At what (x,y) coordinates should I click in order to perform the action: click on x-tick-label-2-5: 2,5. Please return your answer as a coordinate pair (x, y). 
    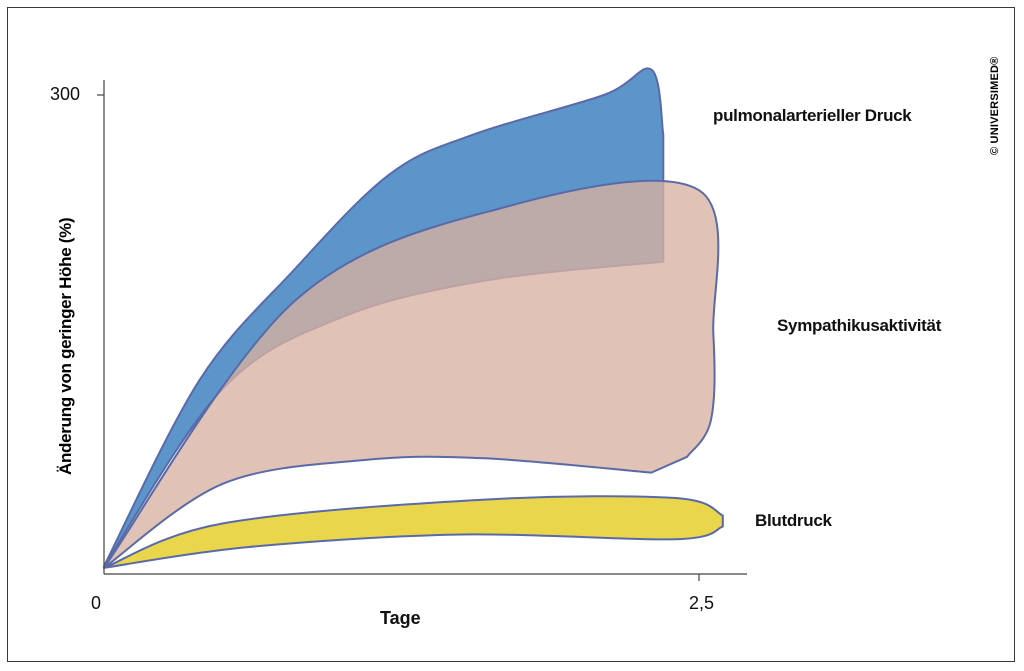
    Looking at the image, I should click on (702, 603).